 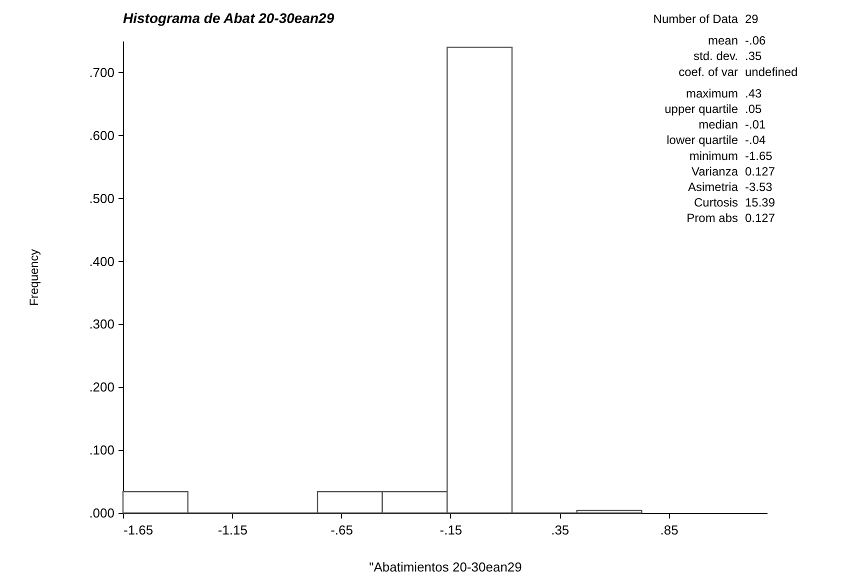 I want to click on y-axis-title: Frequency, so click(x=34, y=277).